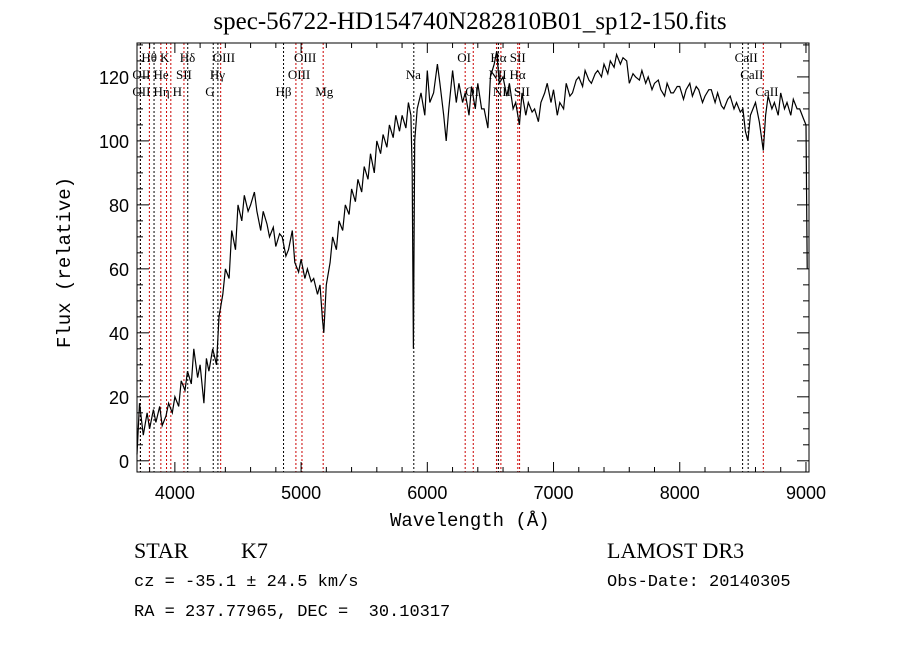  Describe the element at coordinates (65, 262) in the screenshot. I see `y-axis-label: Flux (relative)` at that location.